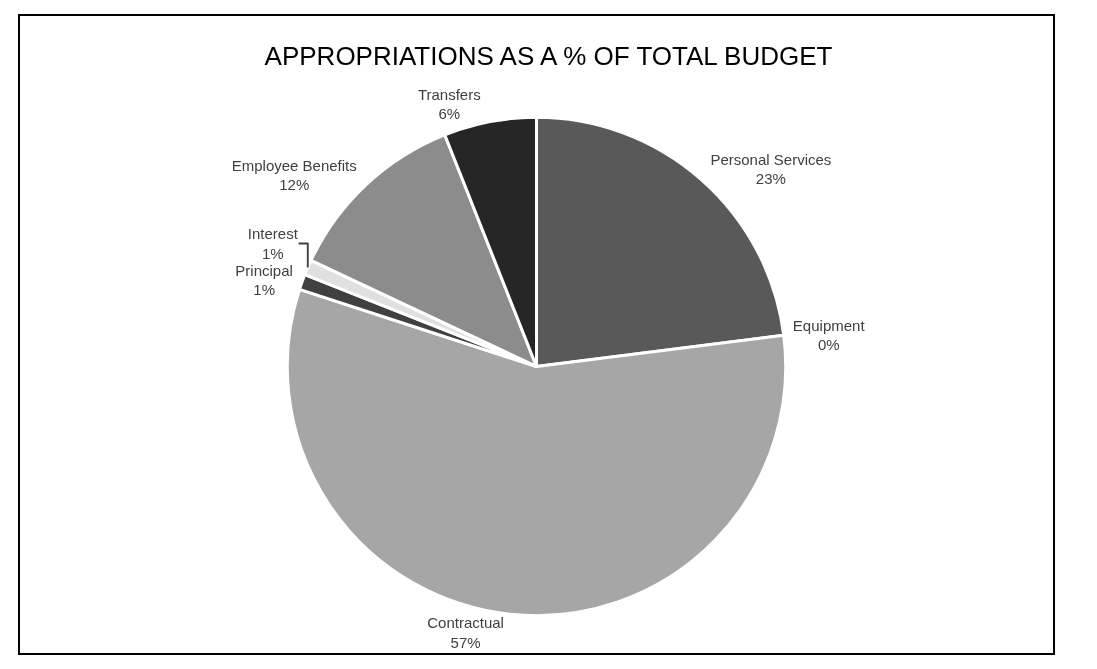 Image resolution: width=1097 pixels, height=669 pixels. Describe the element at coordinates (449, 94) in the screenshot. I see `slice-label: Transfers` at that location.